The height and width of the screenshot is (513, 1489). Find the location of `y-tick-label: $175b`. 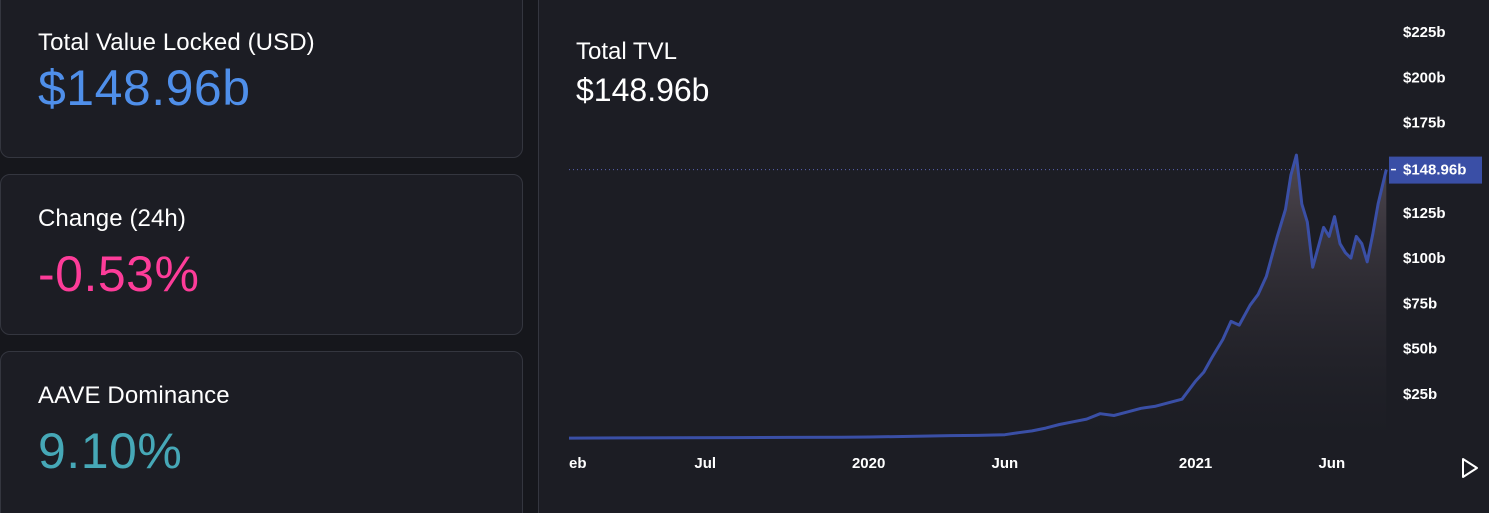

y-tick-label: $175b is located at coordinates (1424, 123).